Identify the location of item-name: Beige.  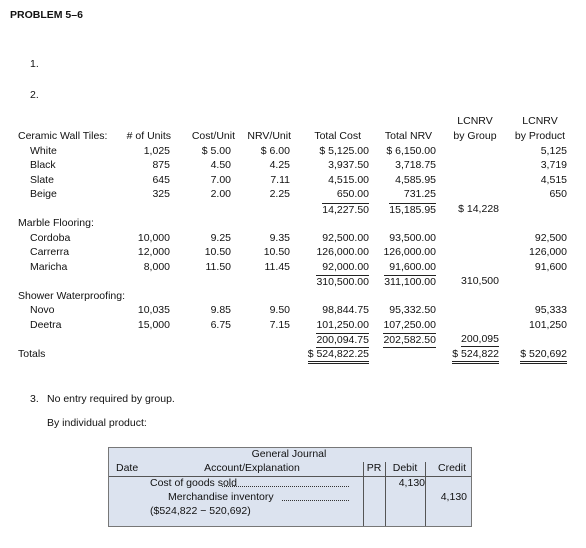
(43, 194).